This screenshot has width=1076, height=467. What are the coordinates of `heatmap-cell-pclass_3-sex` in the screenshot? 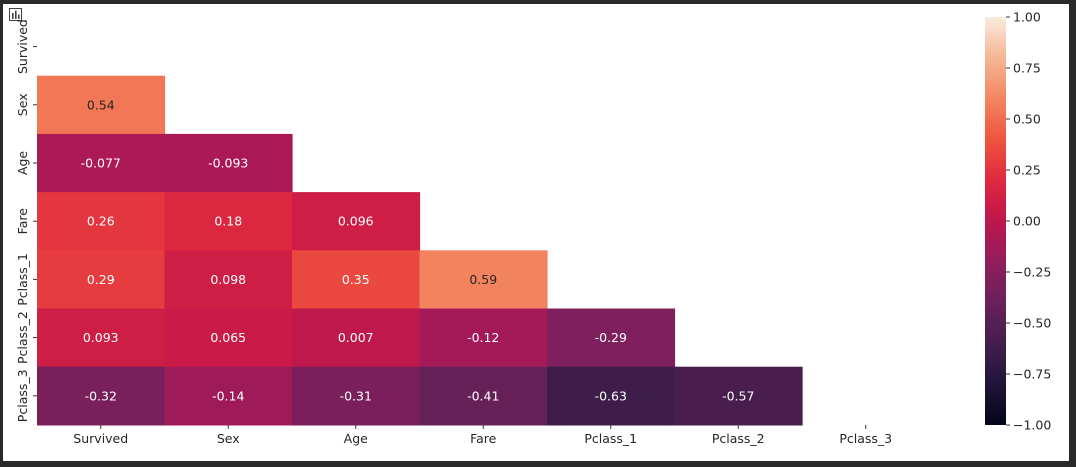 It's located at (228, 396).